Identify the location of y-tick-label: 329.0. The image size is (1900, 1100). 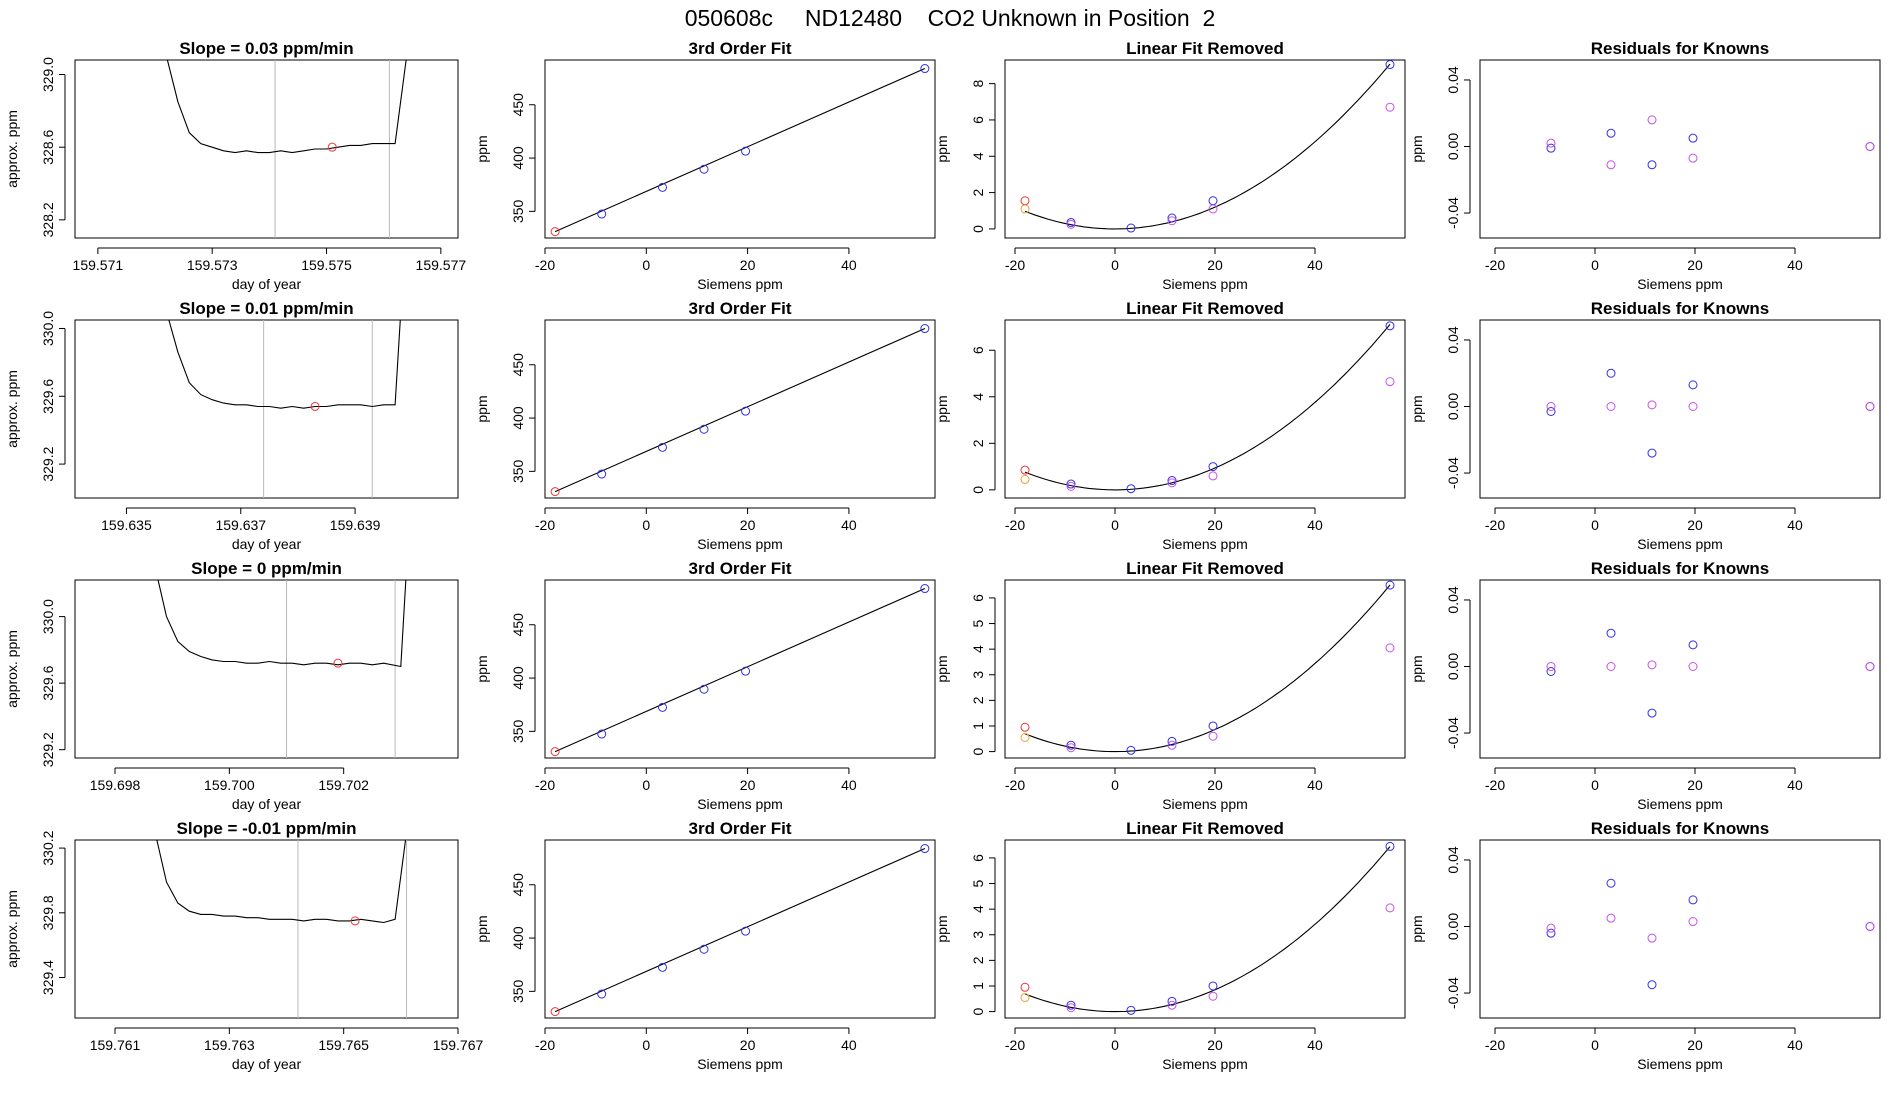
(48, 74).